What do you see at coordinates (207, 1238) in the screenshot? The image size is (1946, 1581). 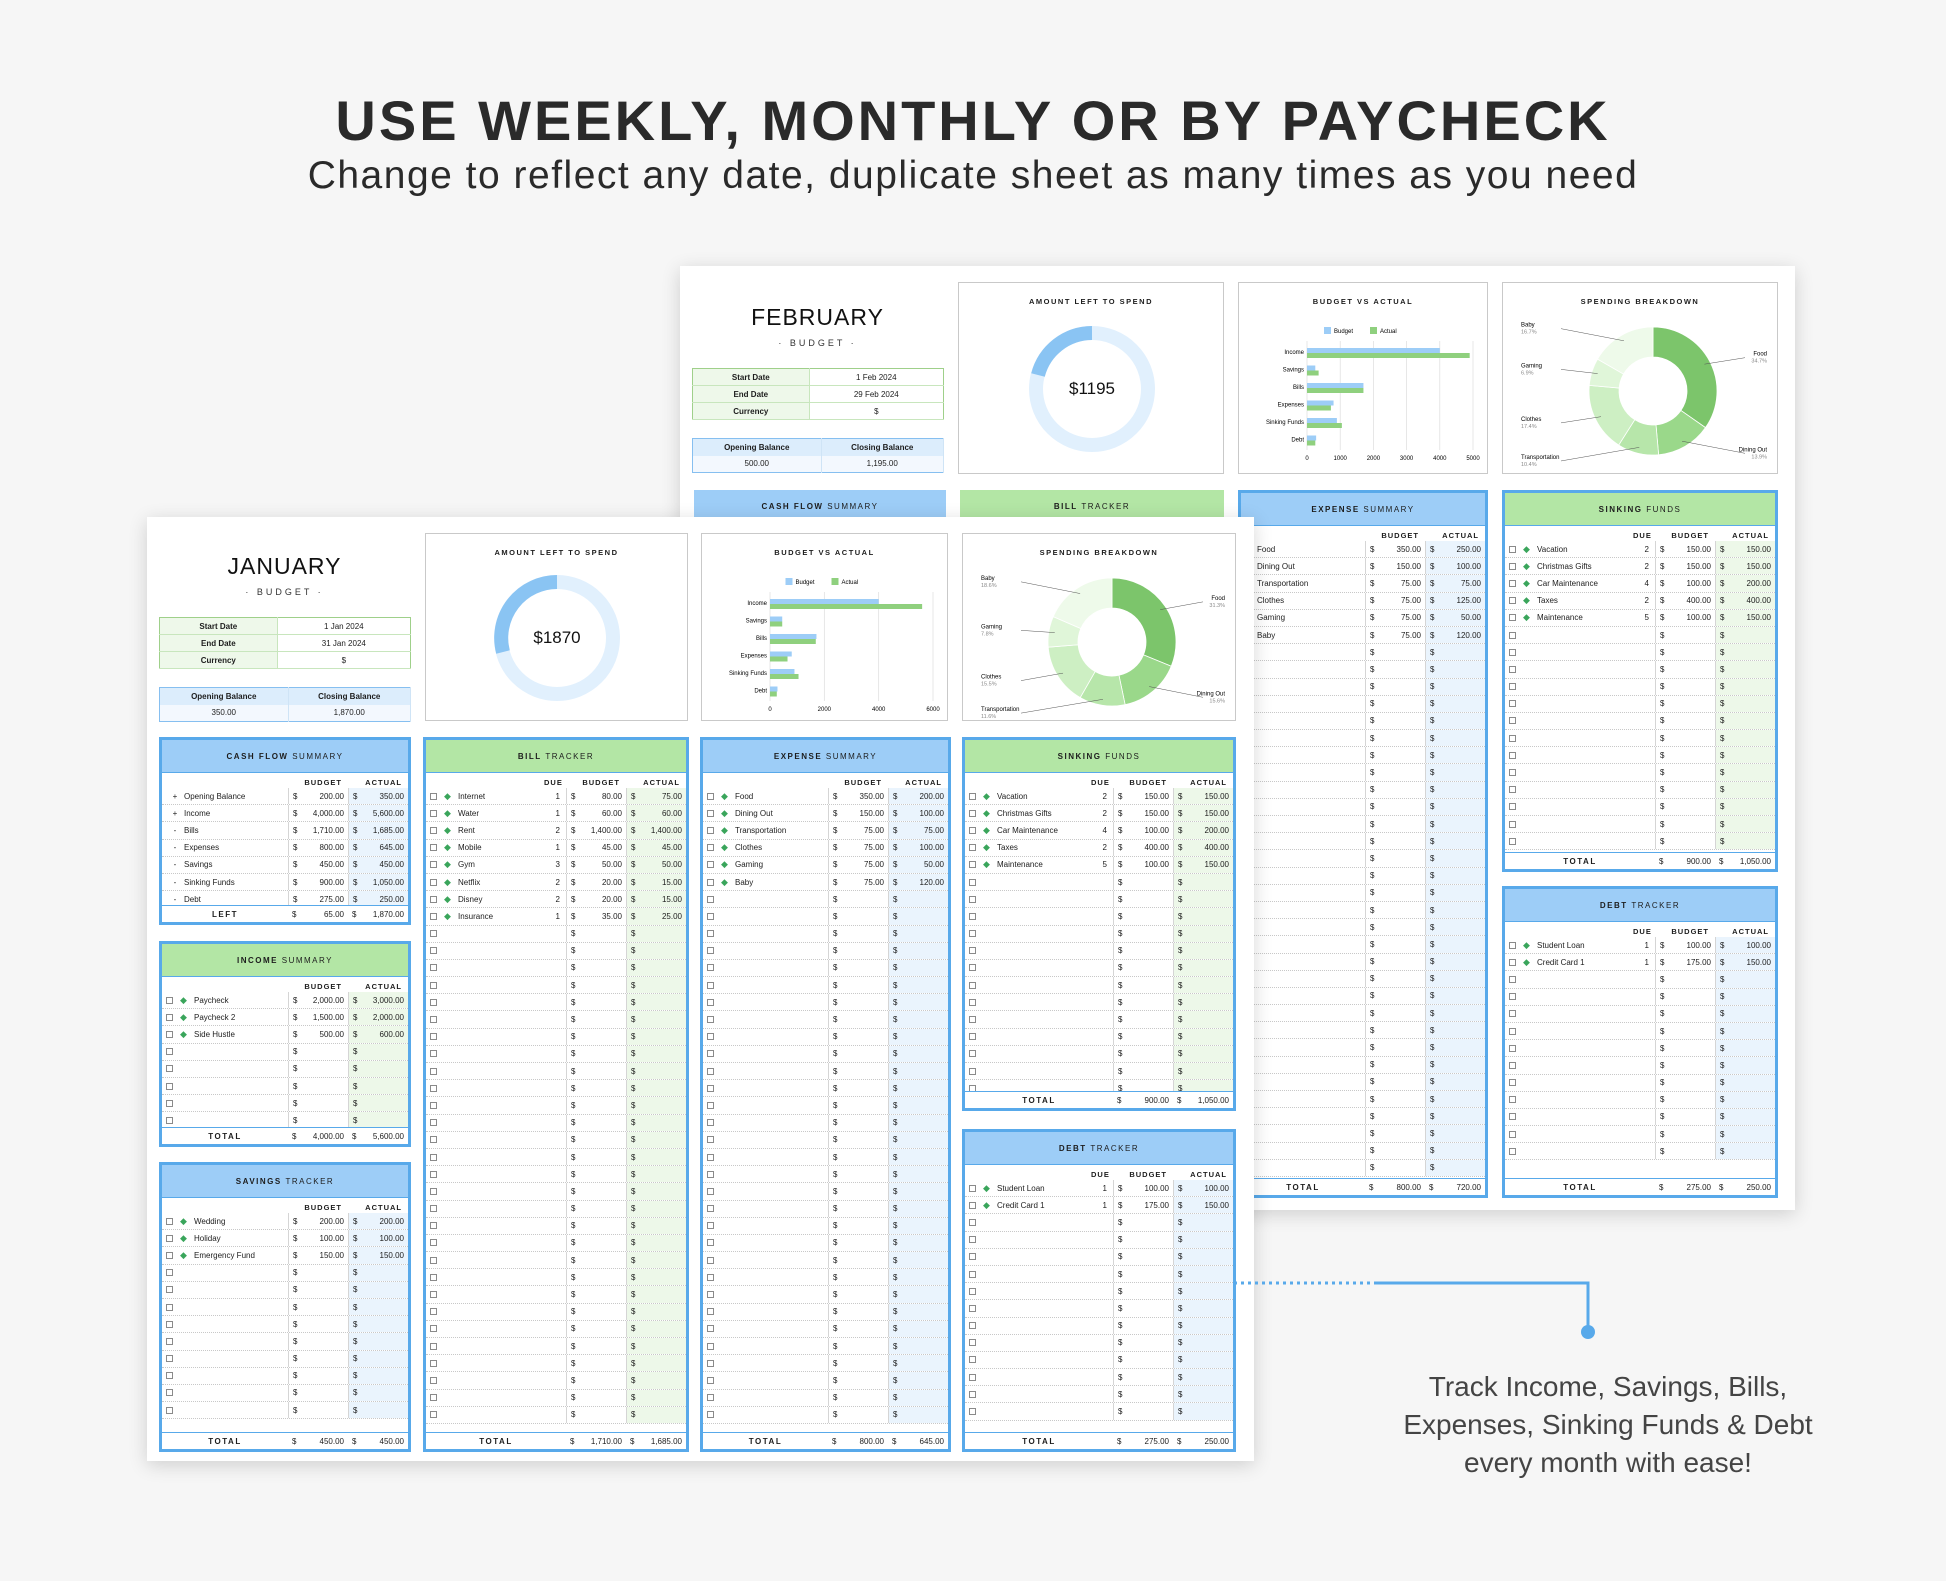 I see `row-name: Holiday` at bounding box center [207, 1238].